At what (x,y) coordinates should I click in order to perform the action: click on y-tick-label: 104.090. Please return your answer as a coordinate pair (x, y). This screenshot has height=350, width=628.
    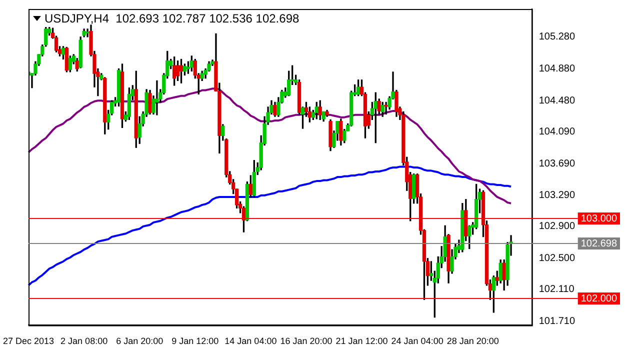
    Looking at the image, I should click on (557, 132).